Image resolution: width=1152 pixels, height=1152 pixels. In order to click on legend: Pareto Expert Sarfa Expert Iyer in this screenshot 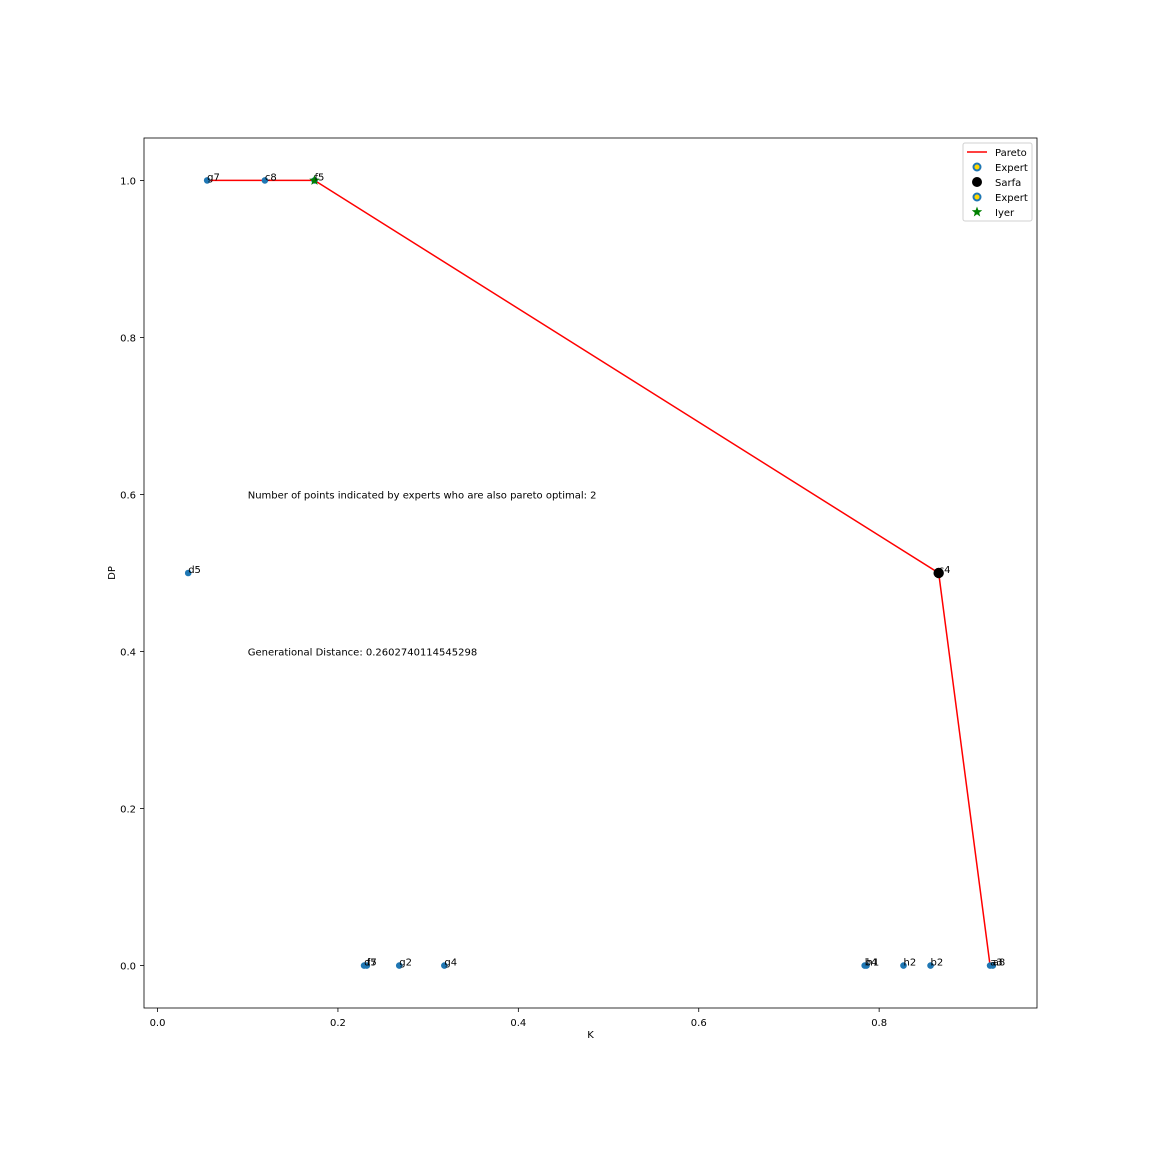, I will do `click(997, 182)`.